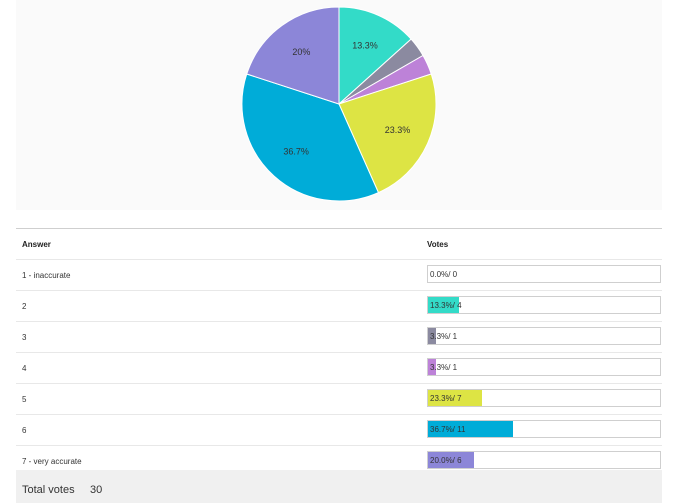 This screenshot has height=503, width=685. Describe the element at coordinates (339, 368) in the screenshot. I see `table-row: 4 3.3%/ 1` at that location.